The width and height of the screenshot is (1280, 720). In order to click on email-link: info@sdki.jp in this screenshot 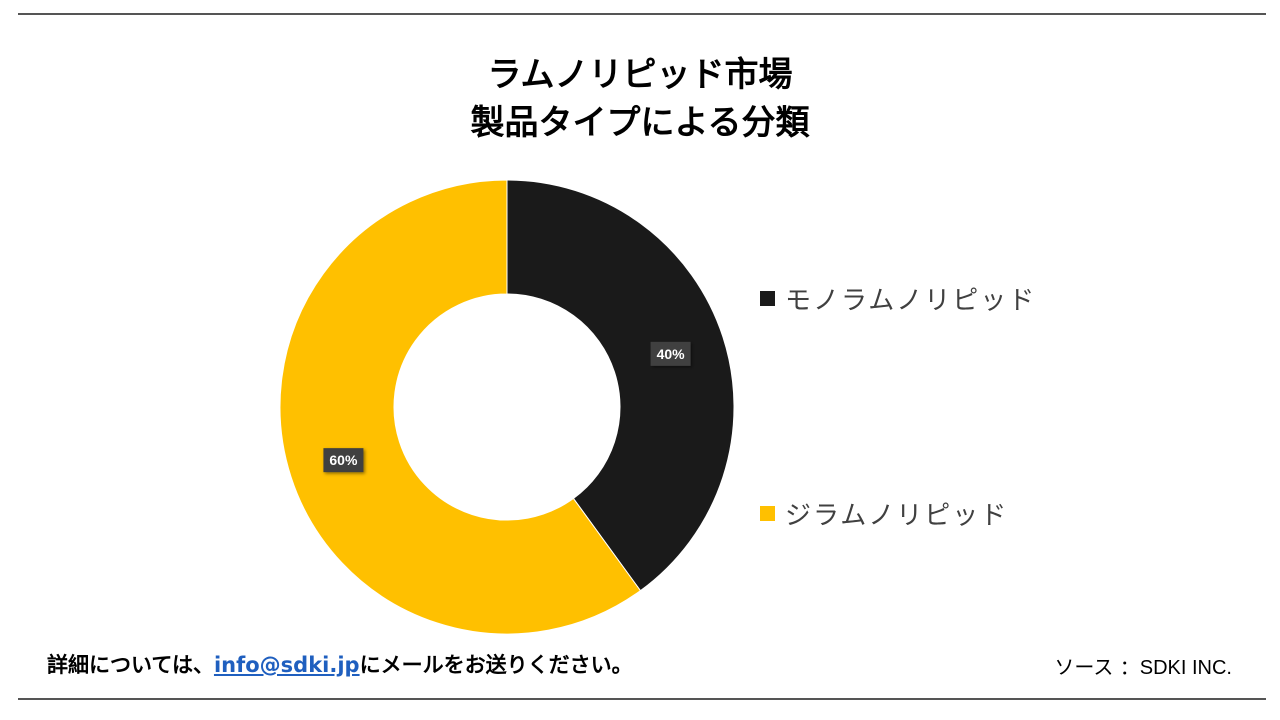, I will do `click(286, 665)`.